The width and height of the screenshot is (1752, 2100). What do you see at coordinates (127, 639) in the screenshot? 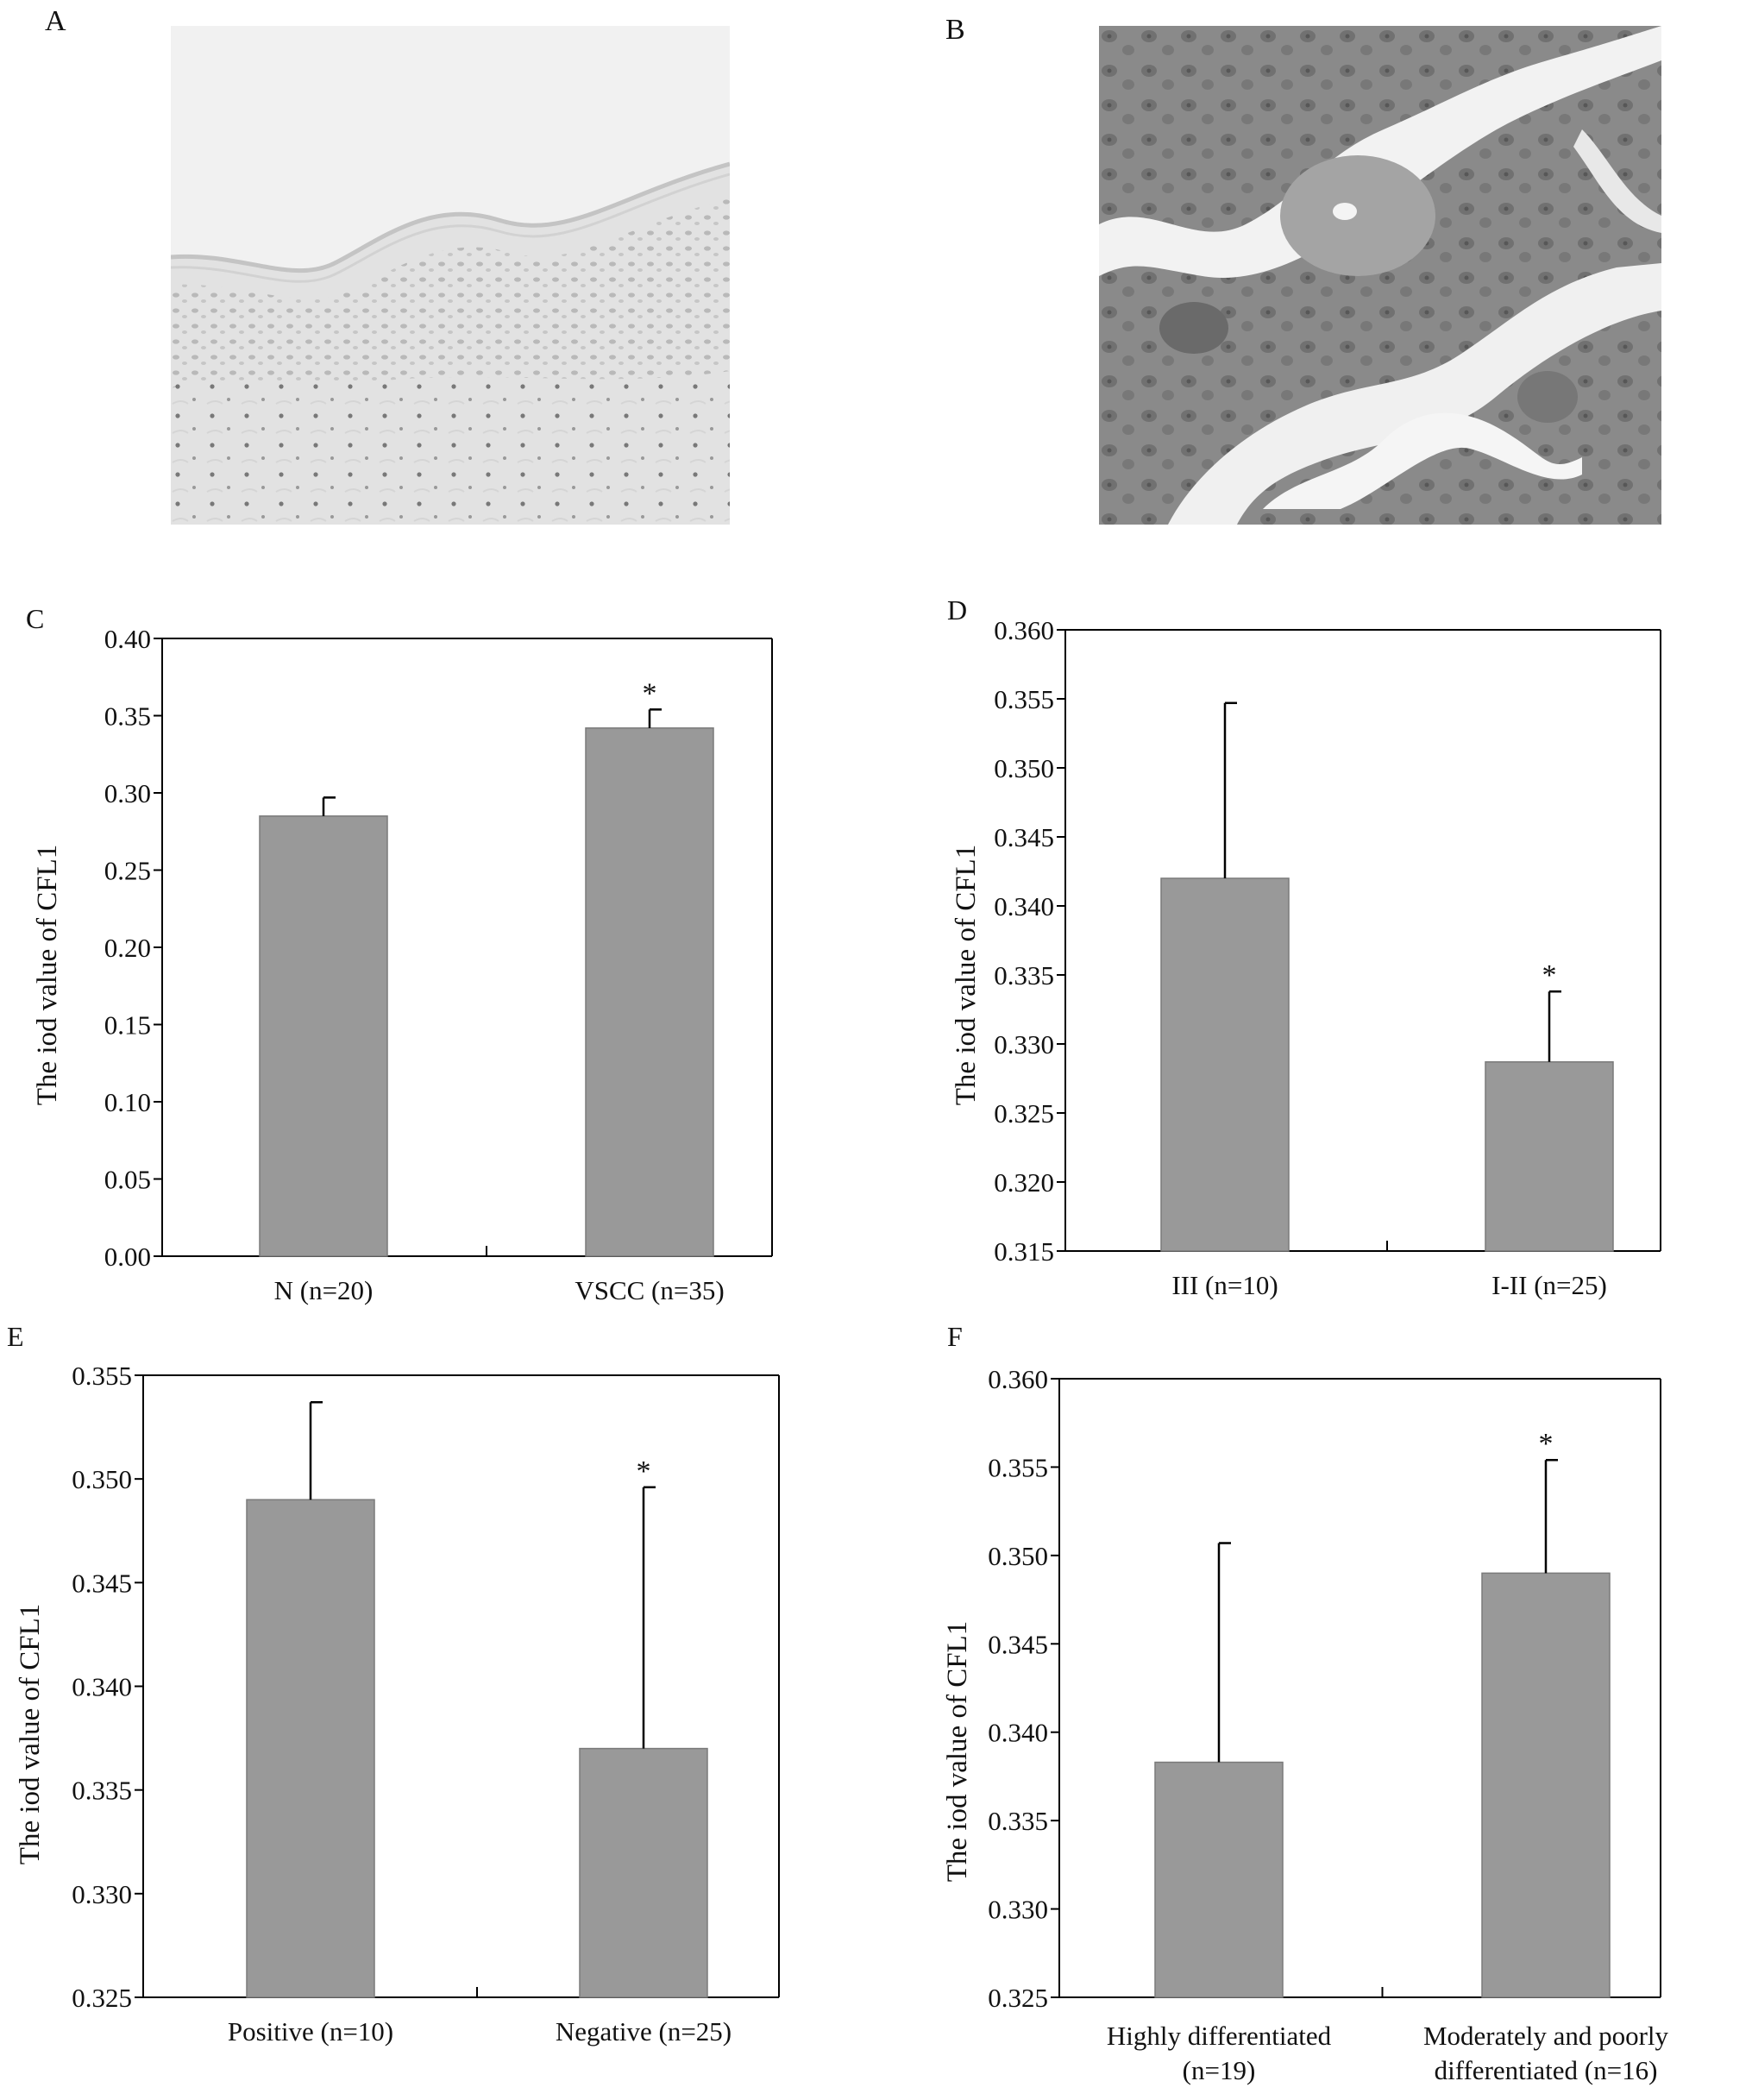
I see `y-tick-label-c: 0.40` at bounding box center [127, 639].